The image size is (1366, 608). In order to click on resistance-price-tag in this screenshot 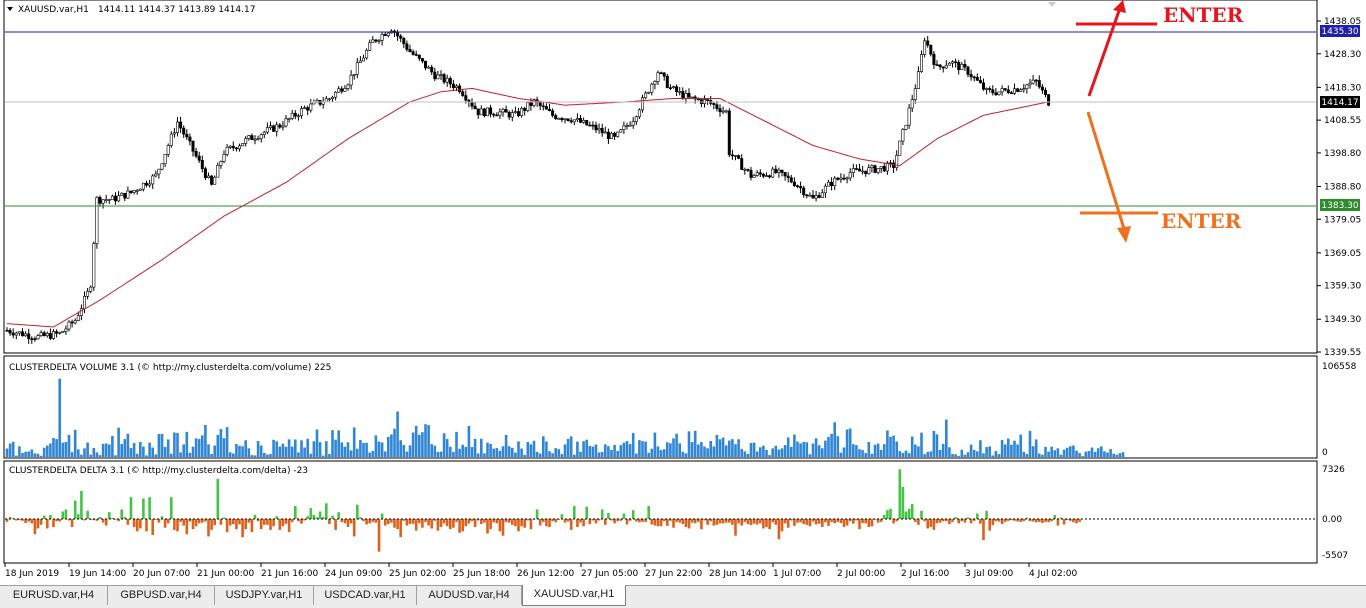, I will do `click(1340, 31)`.